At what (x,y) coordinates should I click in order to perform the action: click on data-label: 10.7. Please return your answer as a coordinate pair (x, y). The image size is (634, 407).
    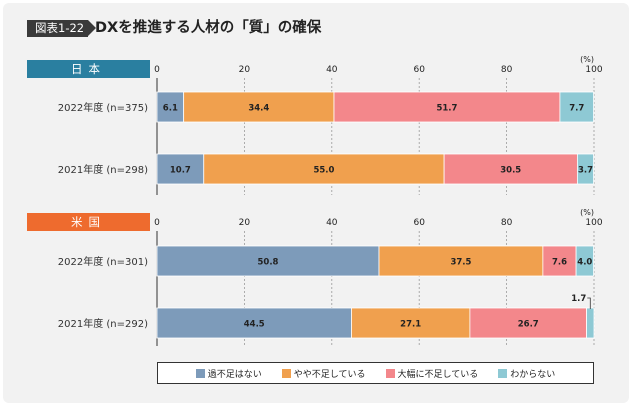
    Looking at the image, I should click on (180, 171).